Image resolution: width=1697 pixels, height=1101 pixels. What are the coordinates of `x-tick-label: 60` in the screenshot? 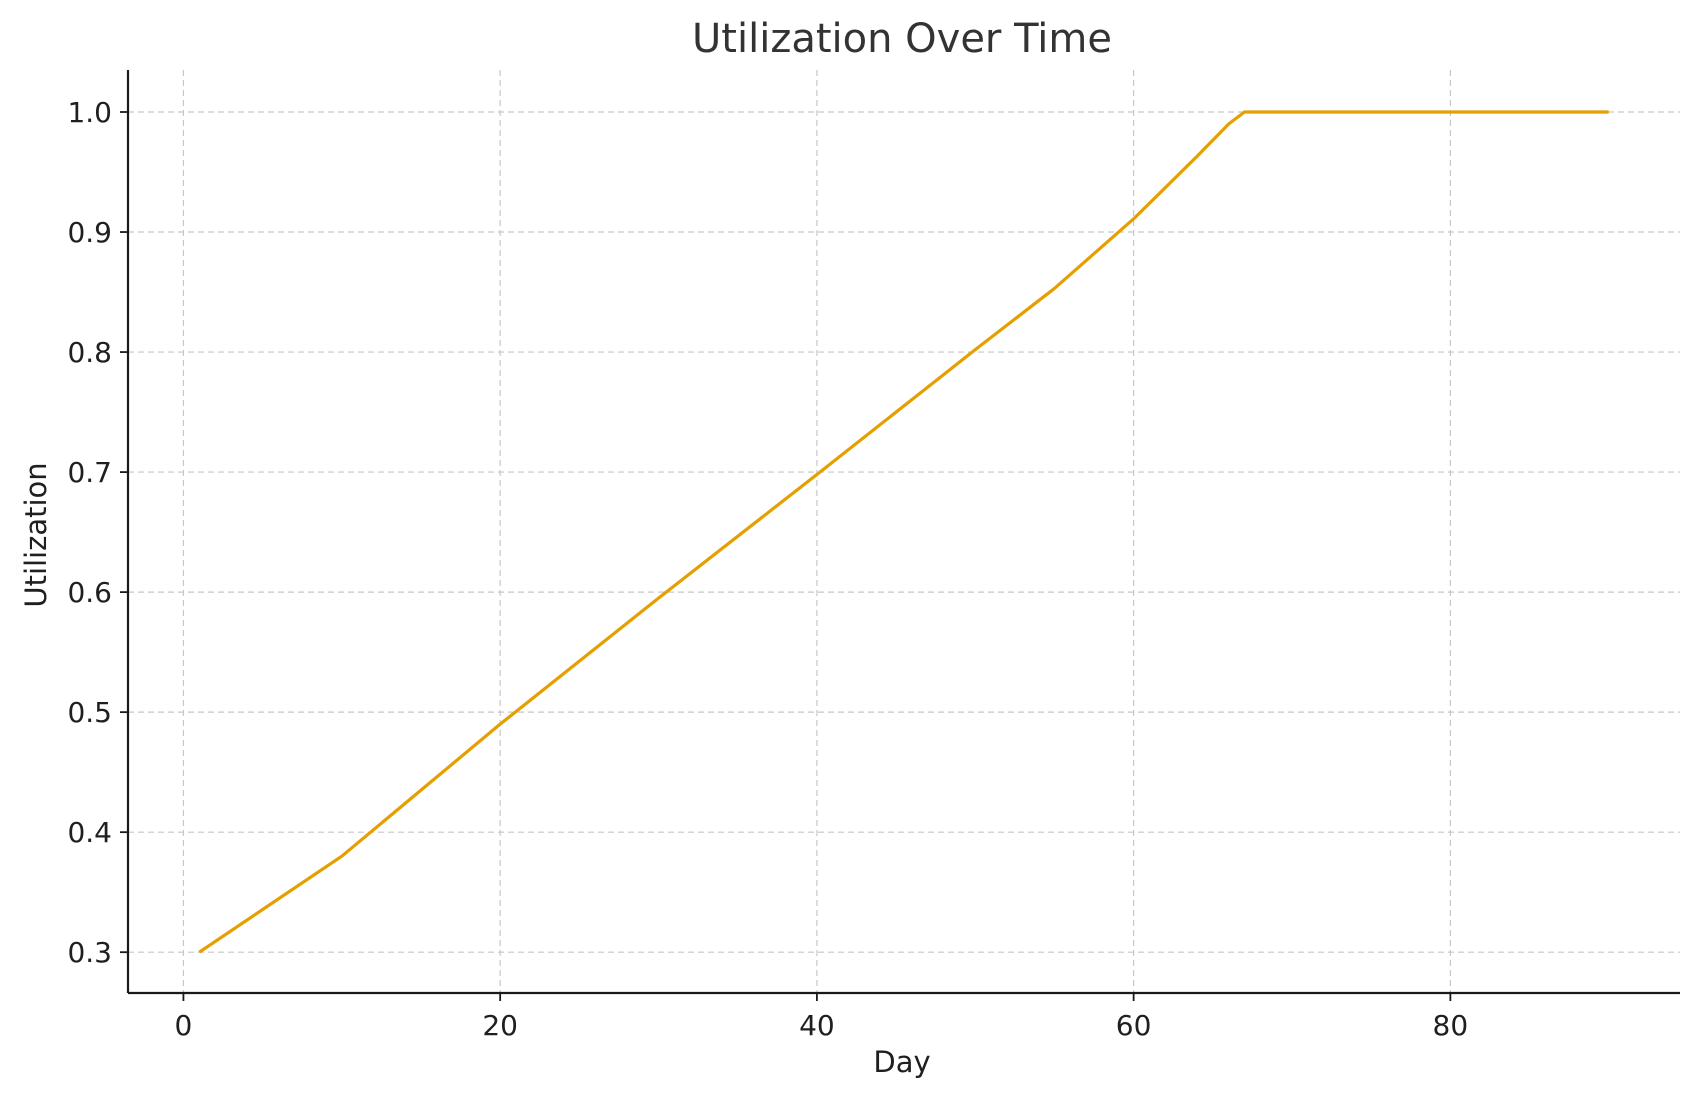 It's located at (1134, 1025).